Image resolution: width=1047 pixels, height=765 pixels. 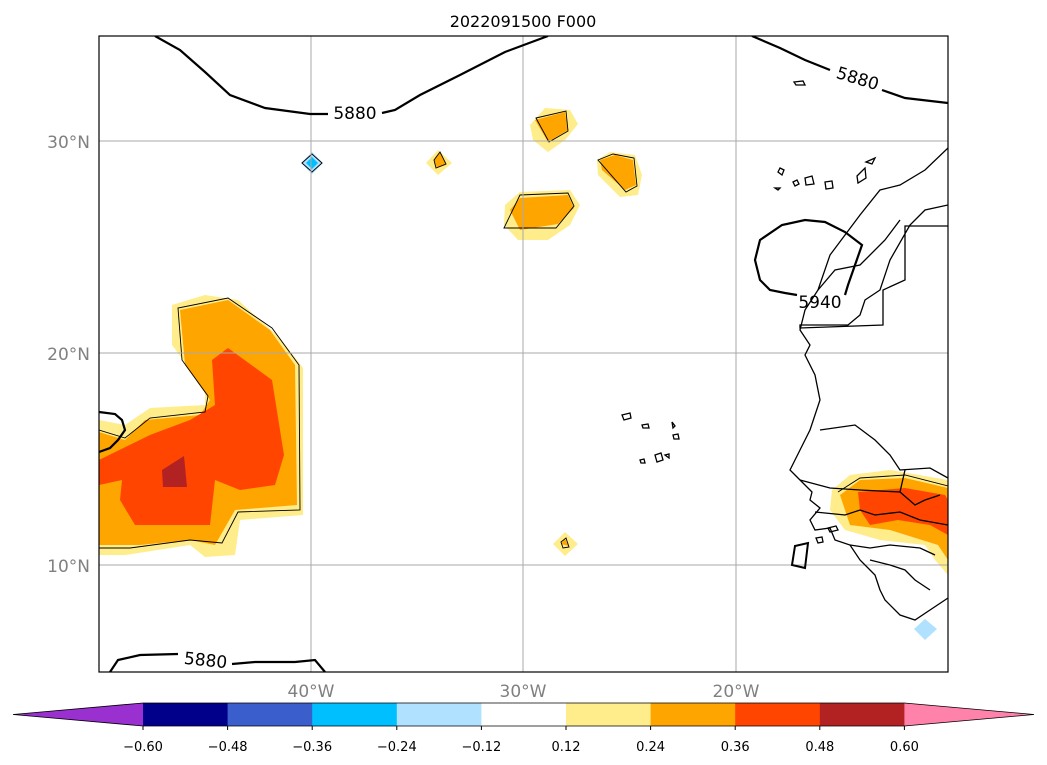 I want to click on colorbar-extend-max, so click(x=969, y=714).